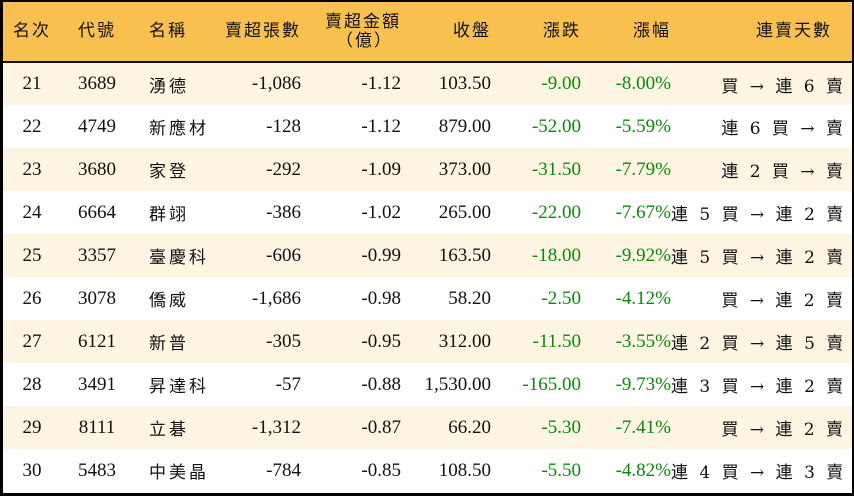 The width and height of the screenshot is (854, 496). Describe the element at coordinates (643, 83) in the screenshot. I see `cell-change-pct: -8.00%` at that location.